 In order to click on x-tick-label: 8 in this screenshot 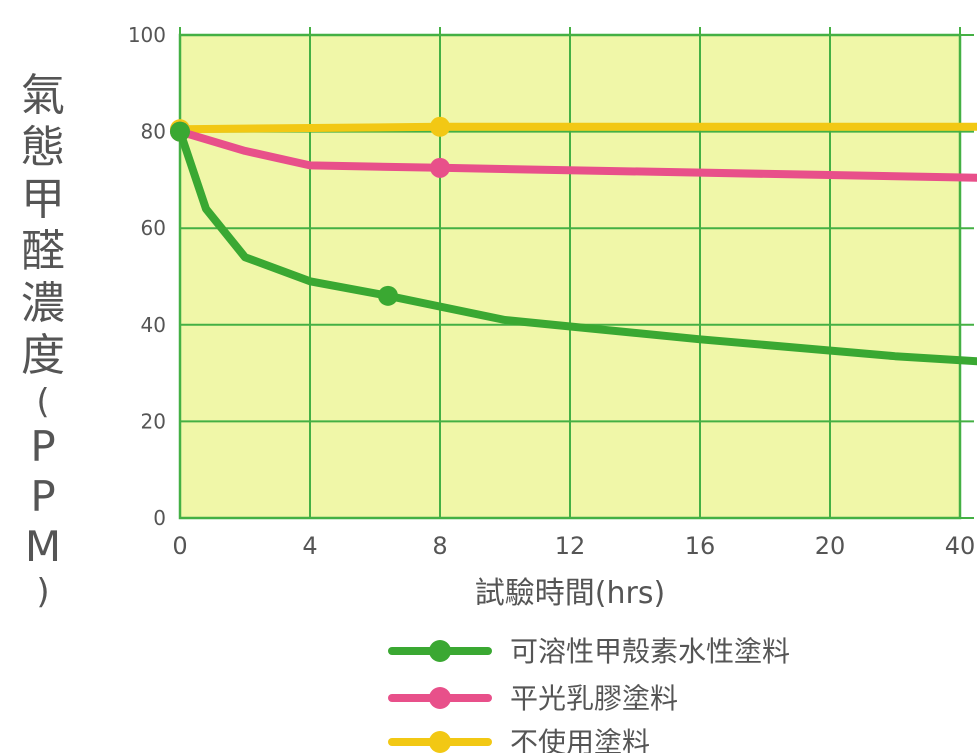, I will do `click(439, 546)`.